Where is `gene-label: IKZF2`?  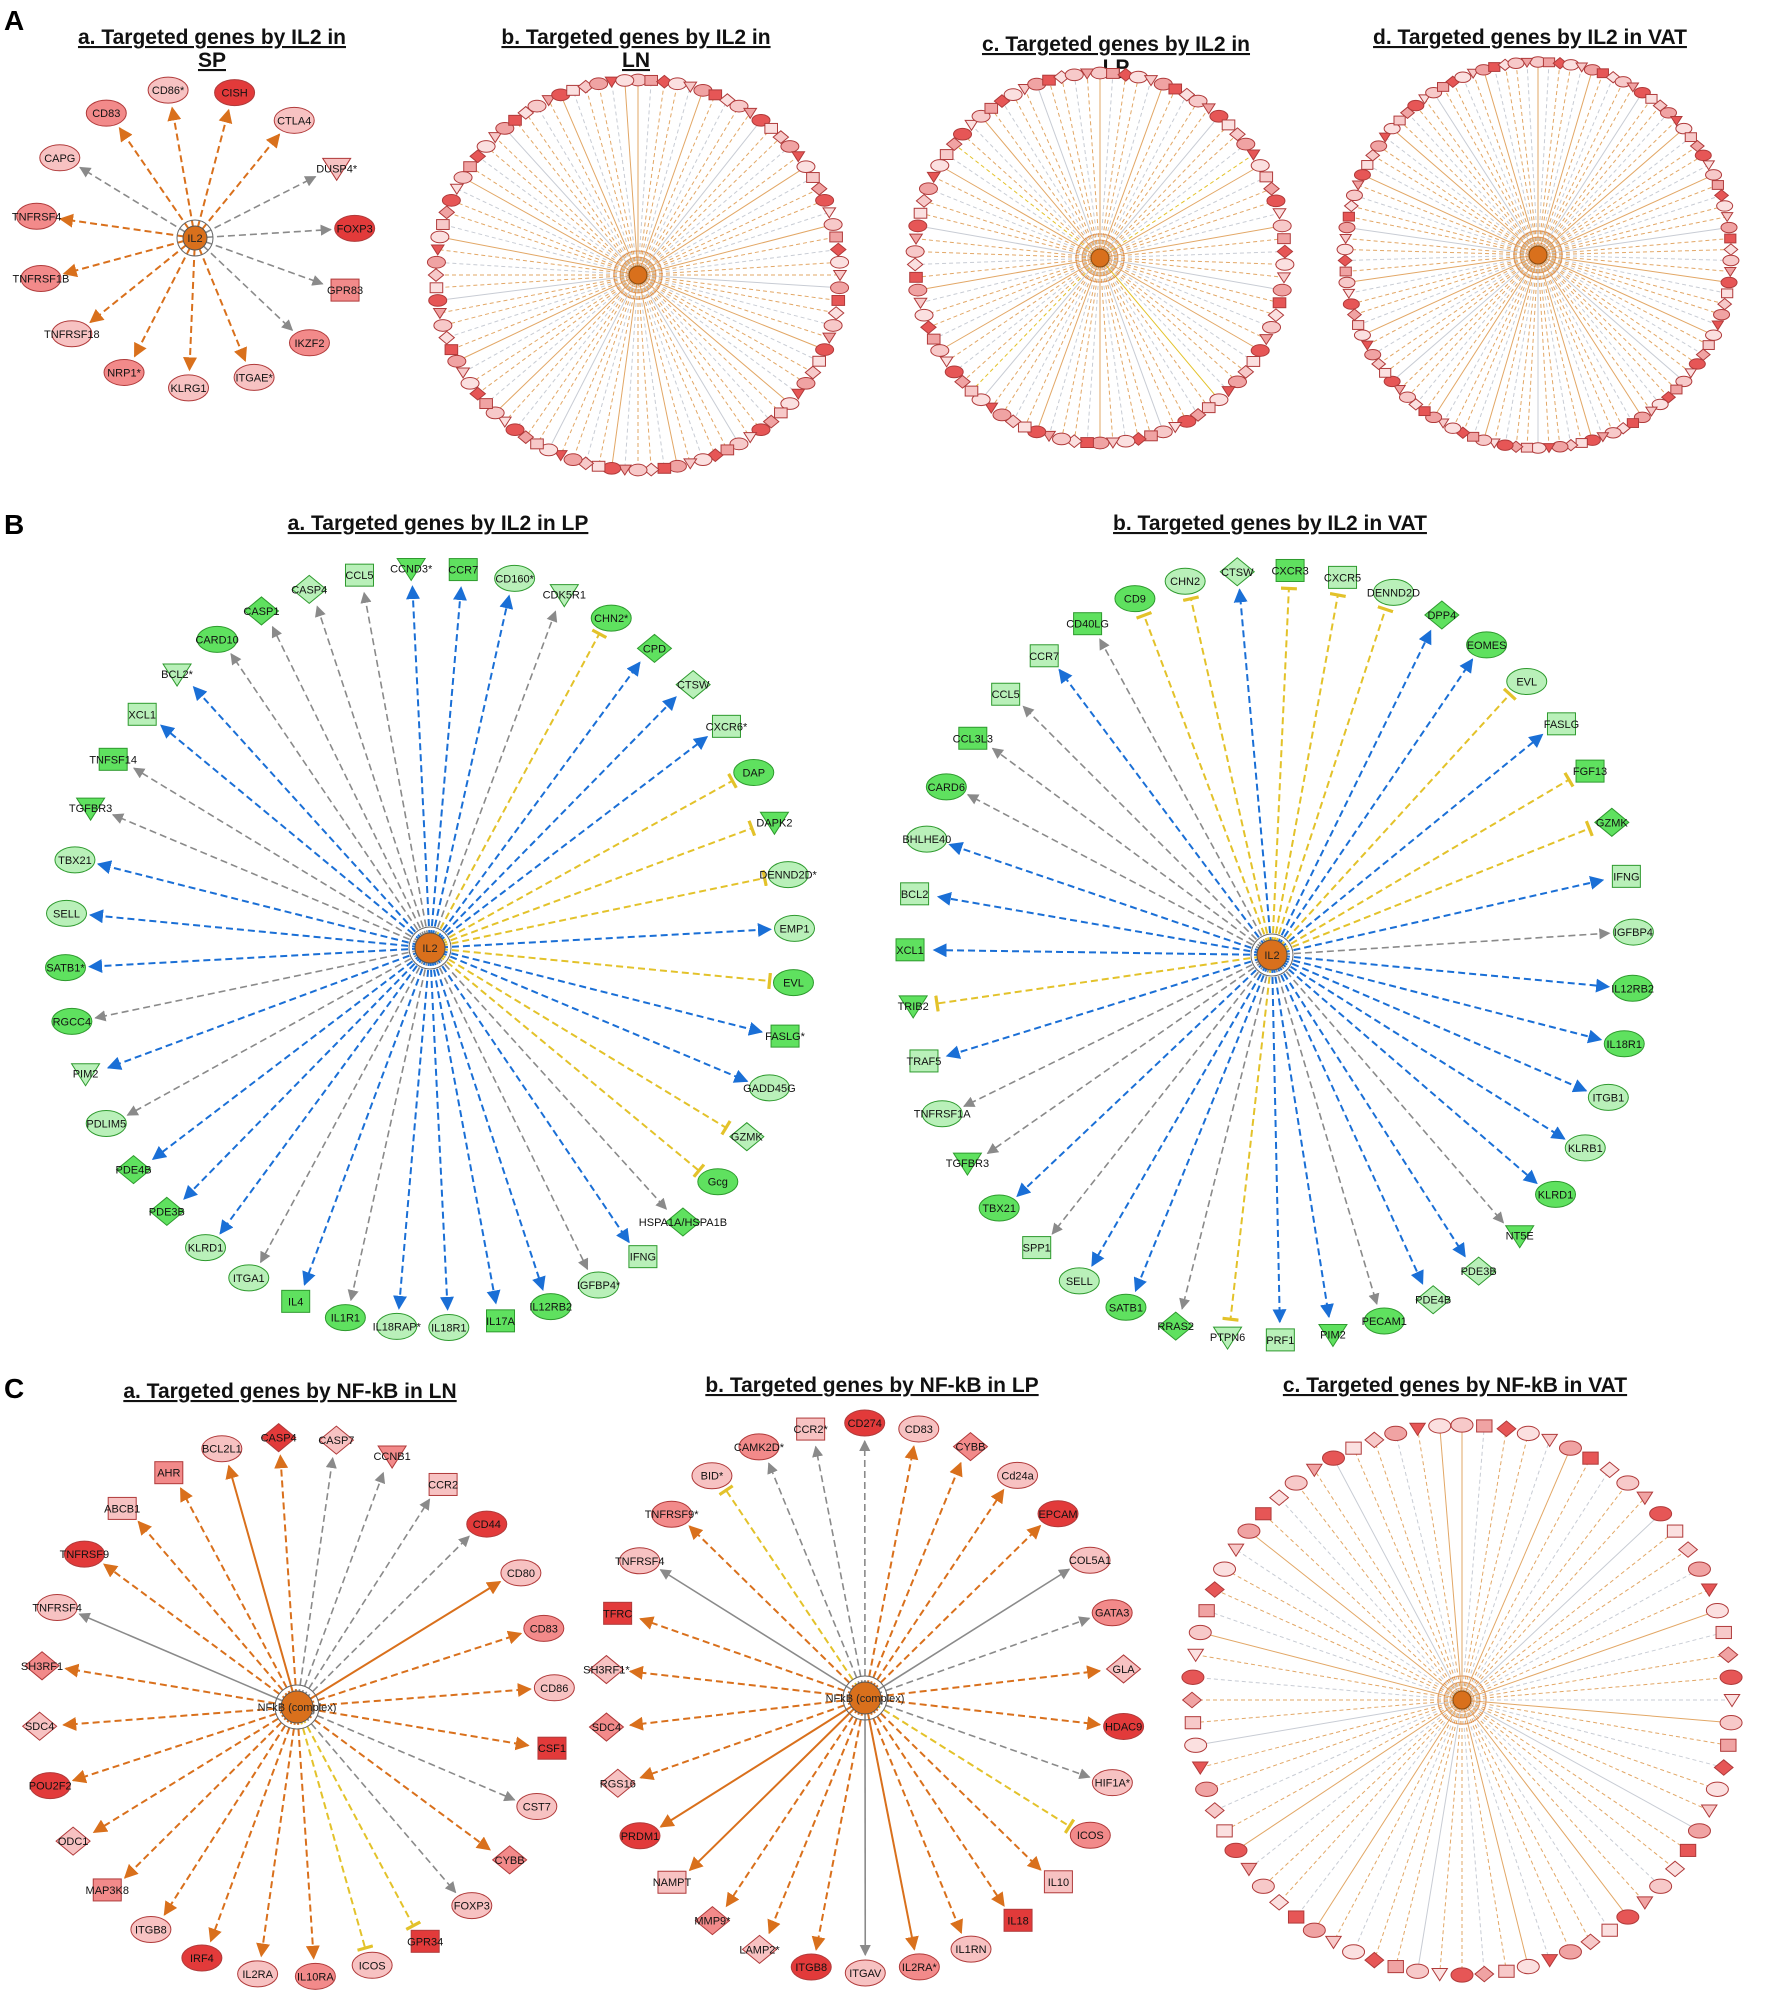
gene-label: IKZF2 is located at coordinates (309, 344).